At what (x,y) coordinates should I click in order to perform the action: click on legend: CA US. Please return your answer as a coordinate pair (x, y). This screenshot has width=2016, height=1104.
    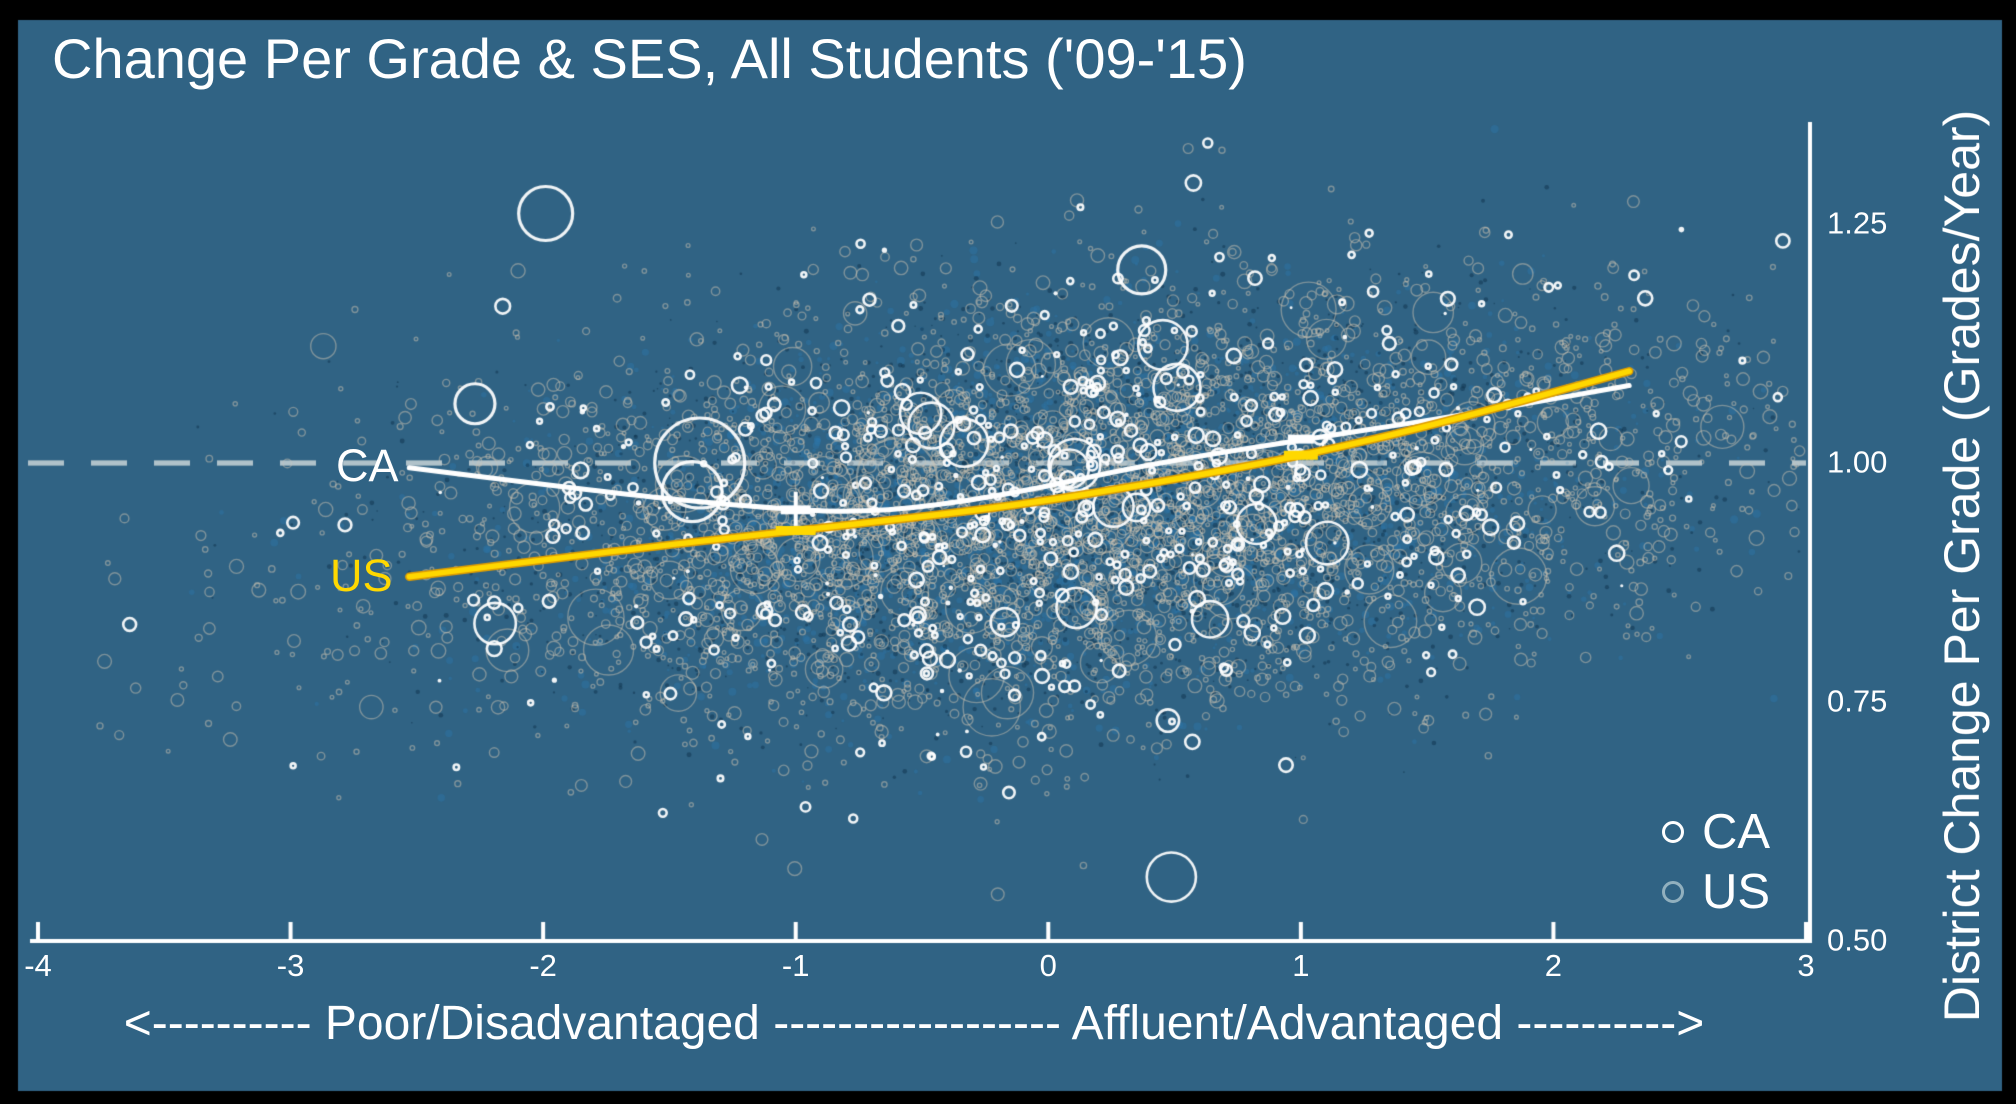
    Looking at the image, I should click on (1716, 862).